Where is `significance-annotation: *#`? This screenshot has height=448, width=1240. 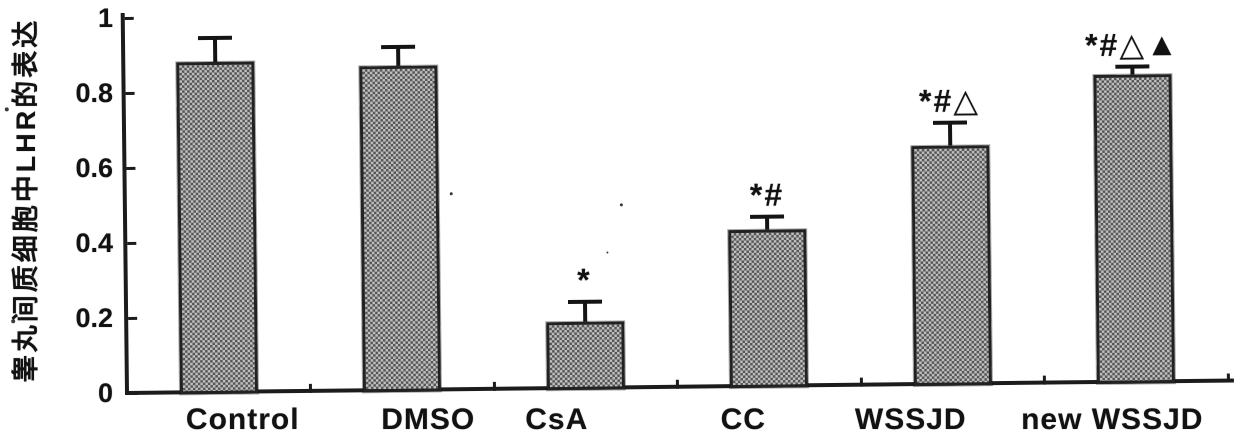
significance-annotation: *# is located at coordinates (767, 195).